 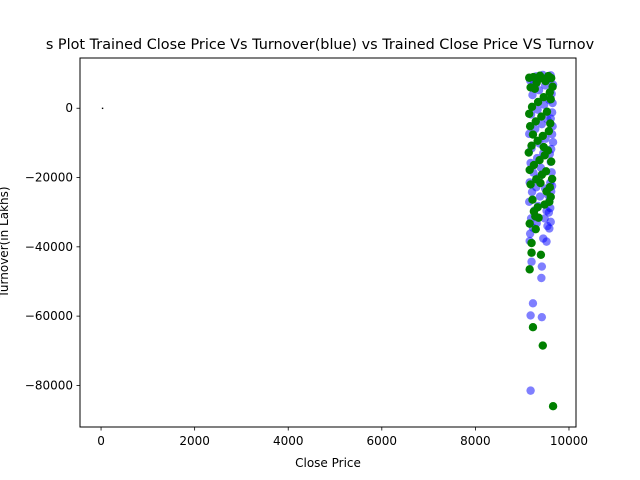 I want to click on x-tick-label: 2000, so click(x=194, y=441).